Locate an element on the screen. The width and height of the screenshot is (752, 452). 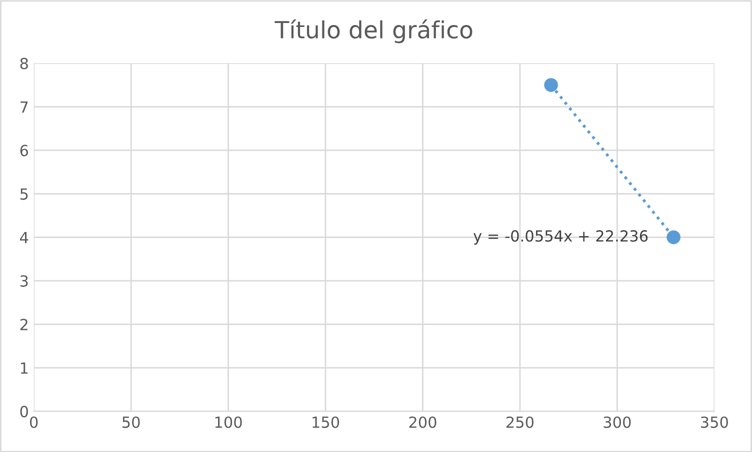
x-tick-label: 200 is located at coordinates (422, 422).